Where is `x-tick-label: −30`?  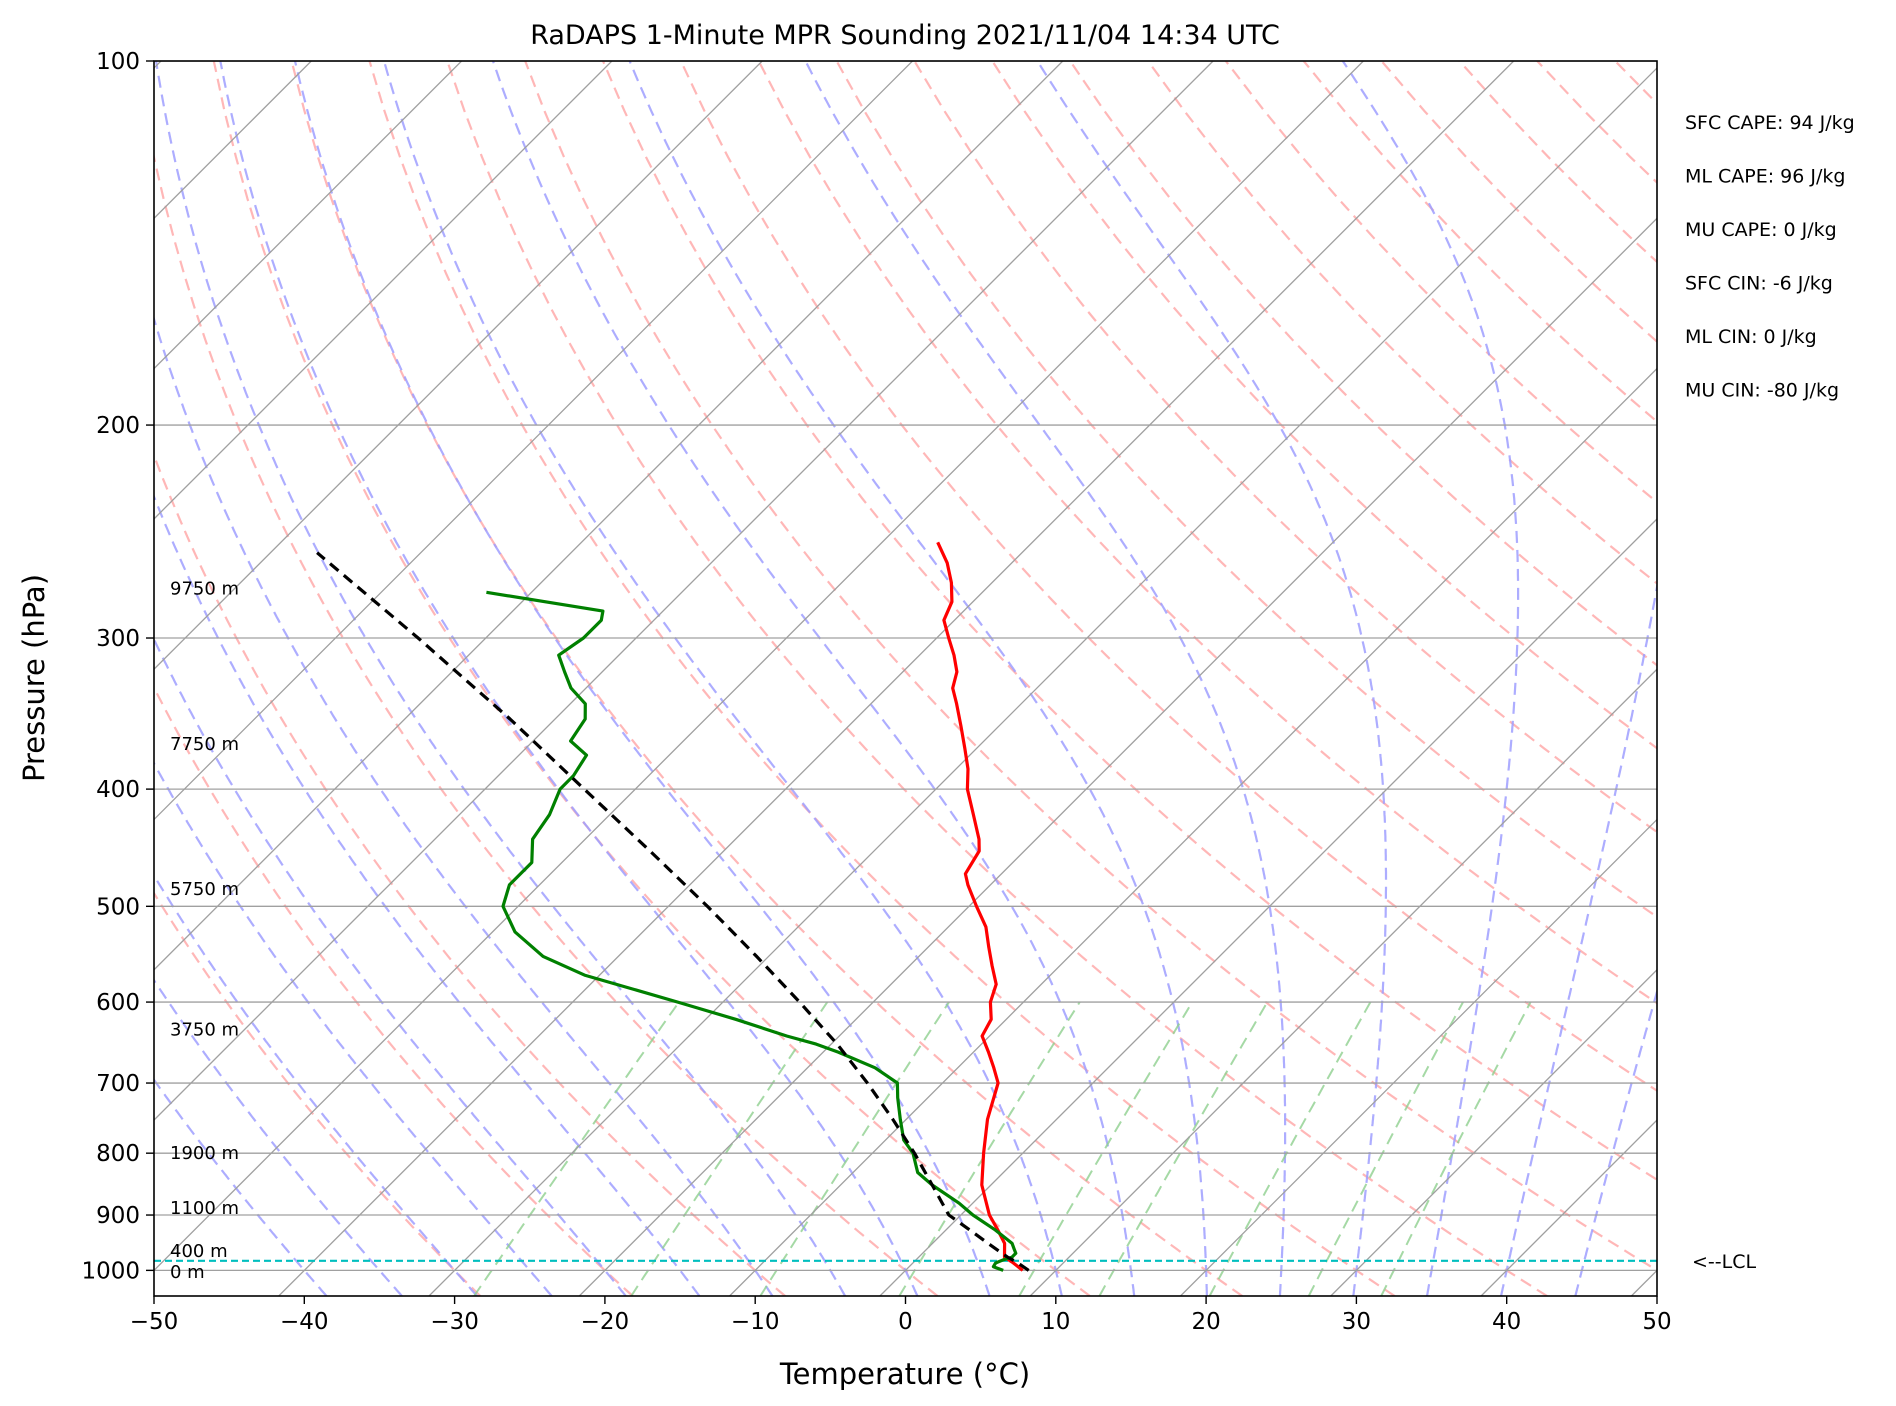 x-tick-label: −30 is located at coordinates (454, 1322).